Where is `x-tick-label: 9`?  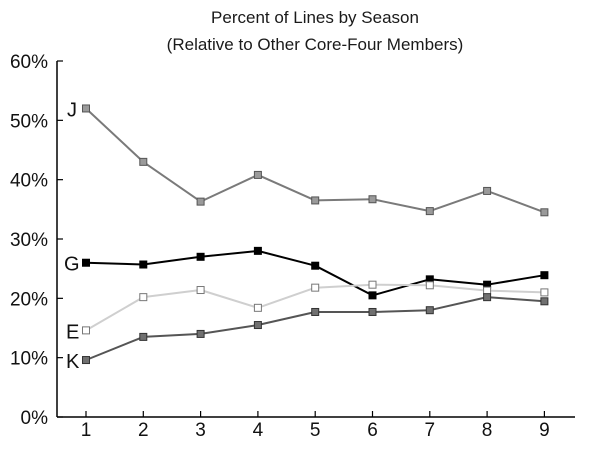
x-tick-label: 9 is located at coordinates (544, 430).